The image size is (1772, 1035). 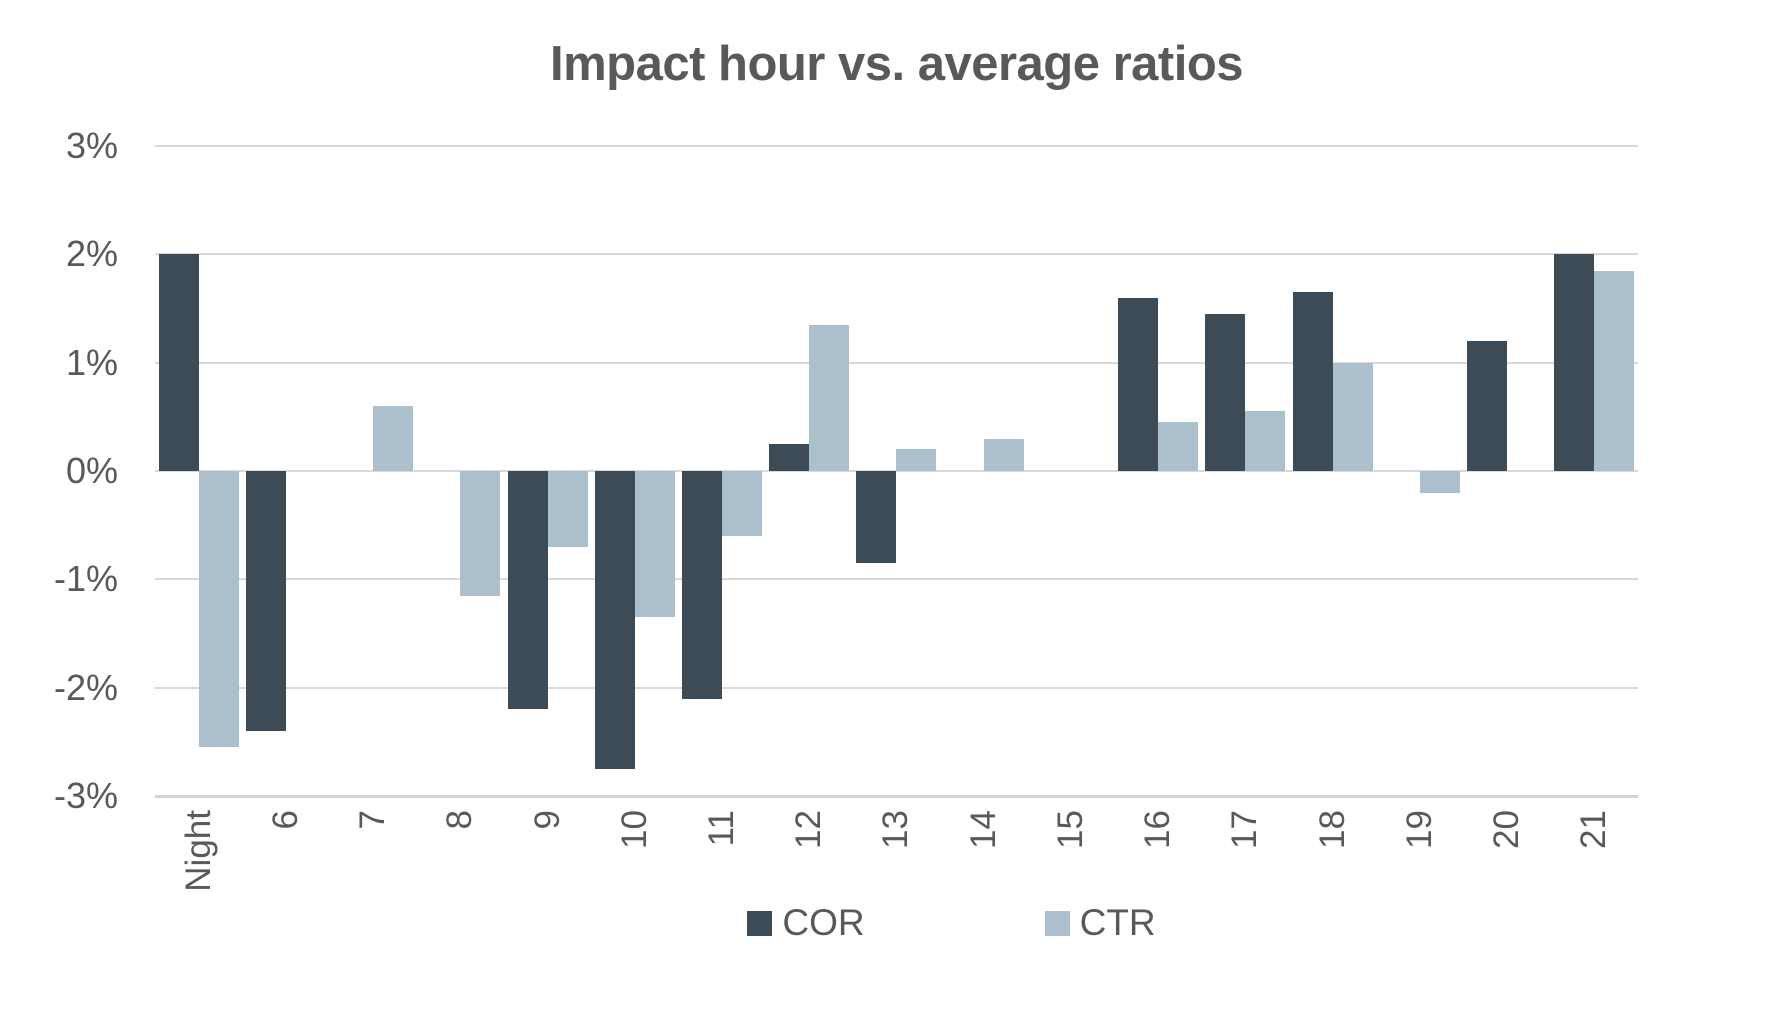 What do you see at coordinates (460, 820) in the screenshot?
I see `x-tick-label: 8` at bounding box center [460, 820].